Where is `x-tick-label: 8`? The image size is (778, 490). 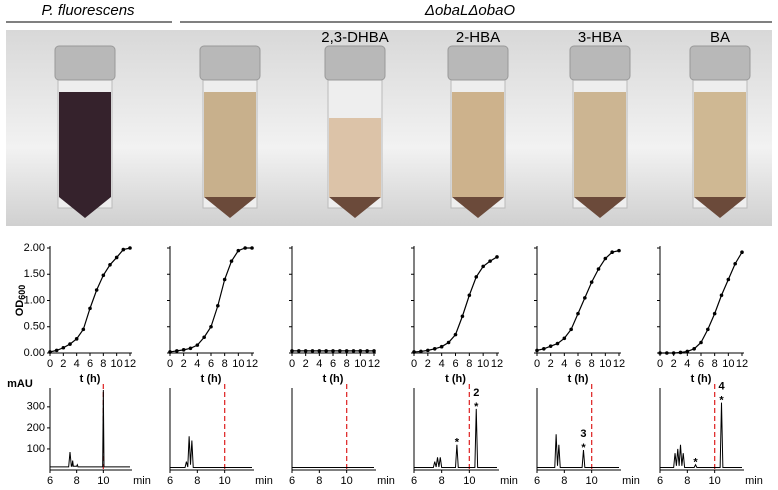
x-tick-label: 8 is located at coordinates (347, 364).